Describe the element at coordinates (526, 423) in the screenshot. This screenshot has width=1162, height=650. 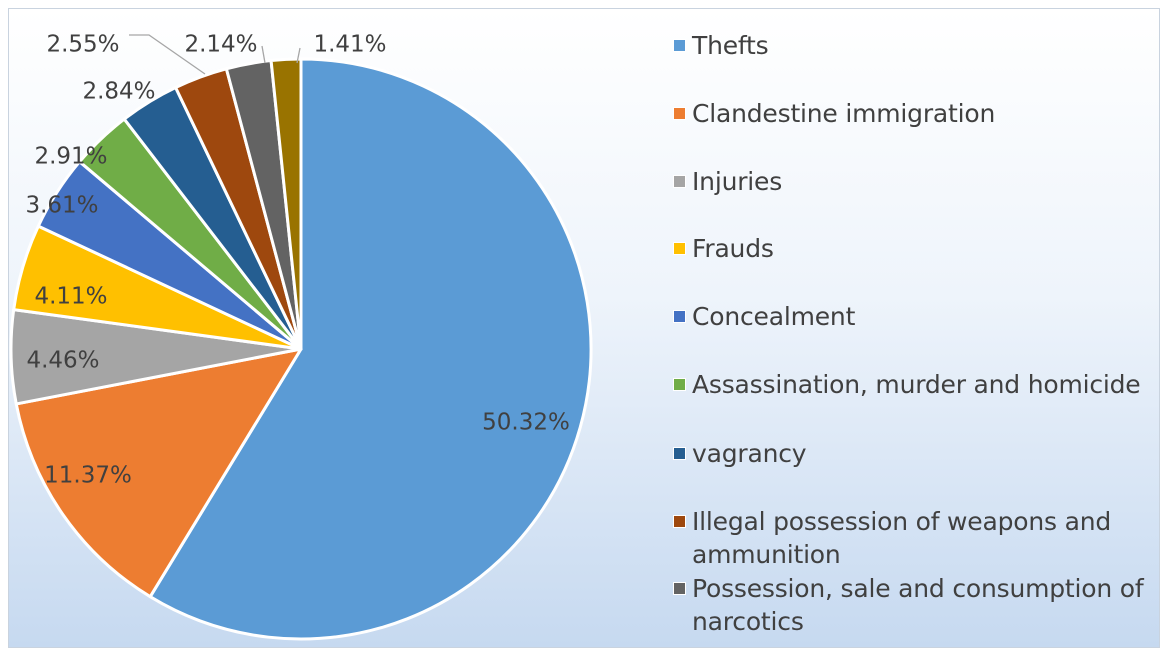
I see `data-label-1: 50.32%` at that location.